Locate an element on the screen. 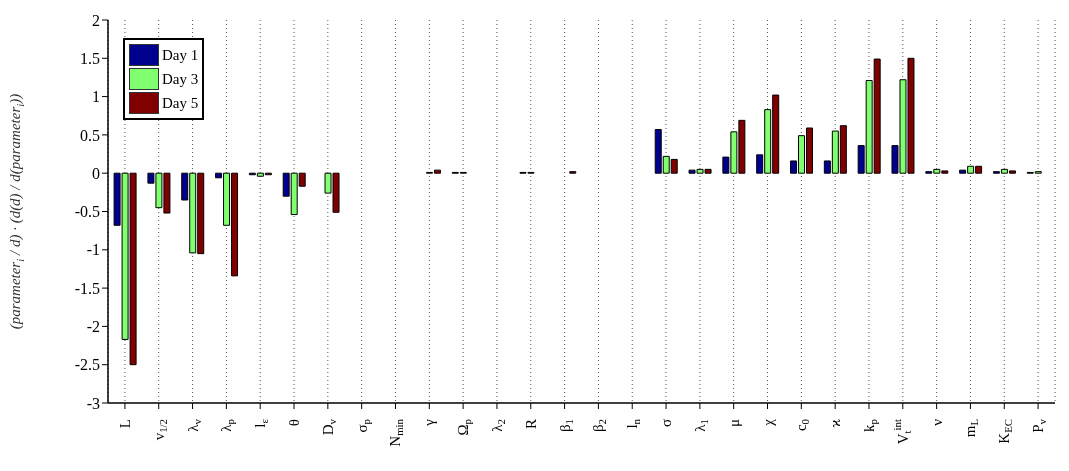 Image resolution: width=1069 pixels, height=471 pixels. y-tick-label: 1.5 is located at coordinates (90, 58).